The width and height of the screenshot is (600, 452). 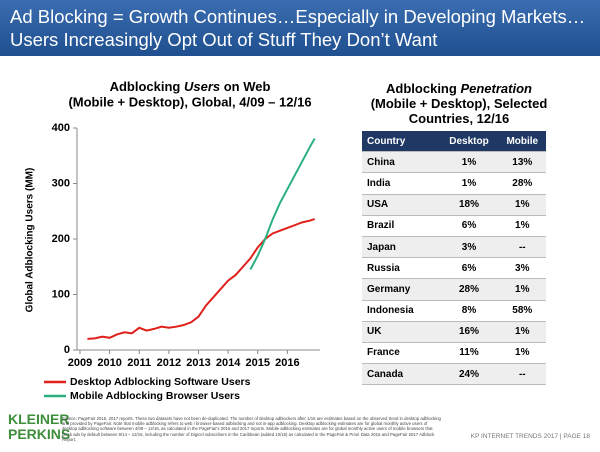 What do you see at coordinates (401, 247) in the screenshot?
I see `table-cell: Japan` at bounding box center [401, 247].